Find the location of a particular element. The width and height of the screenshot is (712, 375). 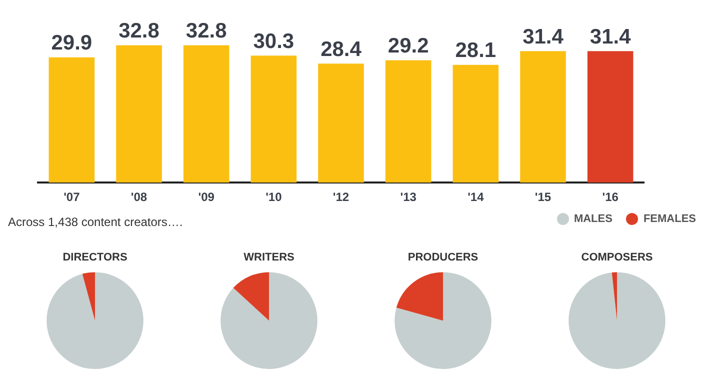

x-tick-label: '10 is located at coordinates (274, 197).